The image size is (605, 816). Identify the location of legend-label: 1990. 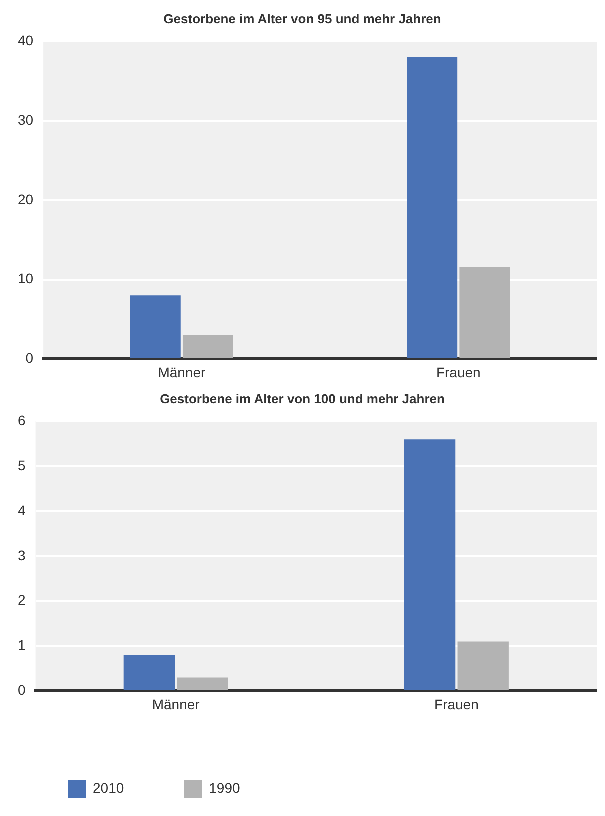
(225, 788).